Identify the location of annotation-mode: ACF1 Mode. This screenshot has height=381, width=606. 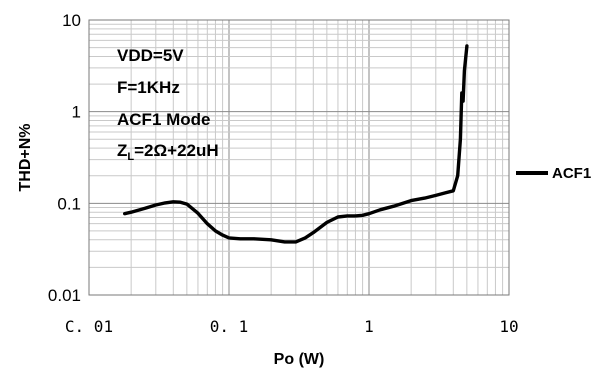
(164, 119).